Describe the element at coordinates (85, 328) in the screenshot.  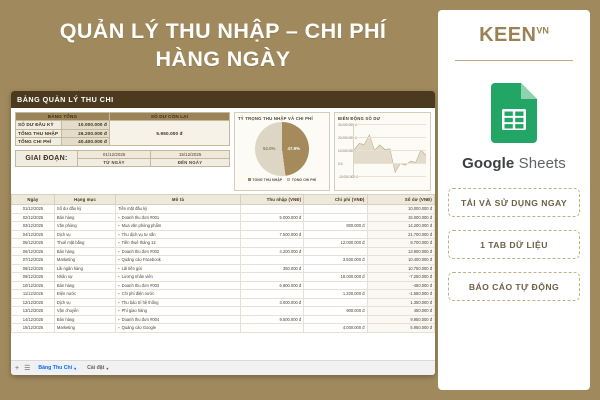
I see `cell-category: Marketing` at that location.